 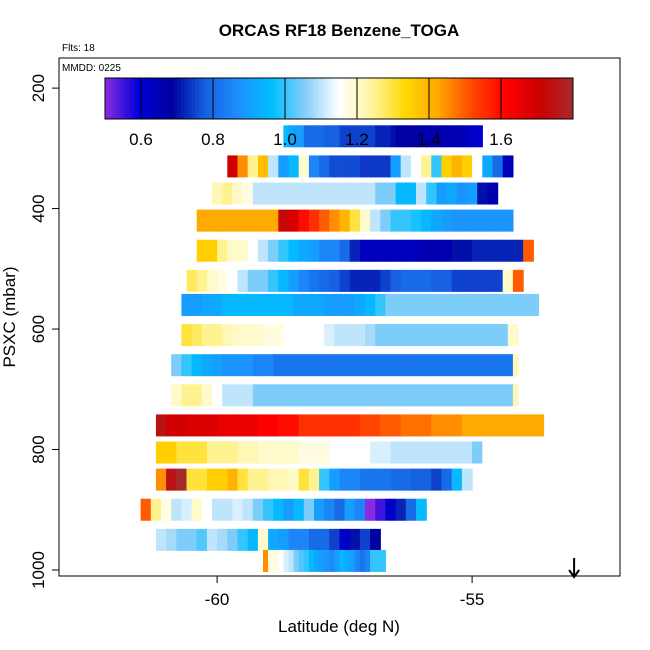 What do you see at coordinates (574, 574) in the screenshot?
I see `arrow-head` at bounding box center [574, 574].